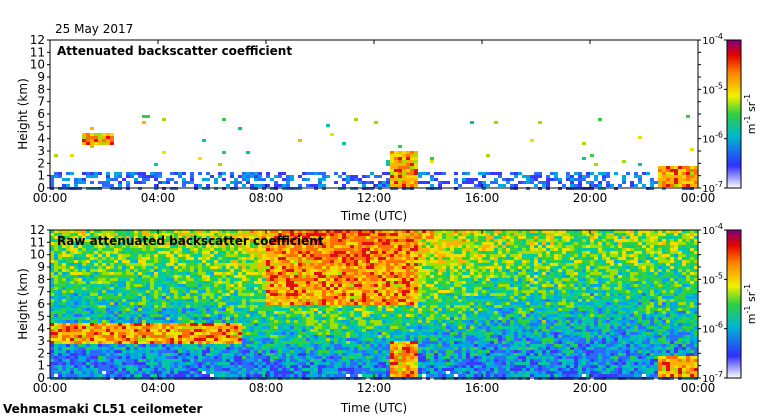 The height and width of the screenshot is (420, 780). Describe the element at coordinates (41, 89) in the screenshot. I see `y-tick-label: 8` at that location.